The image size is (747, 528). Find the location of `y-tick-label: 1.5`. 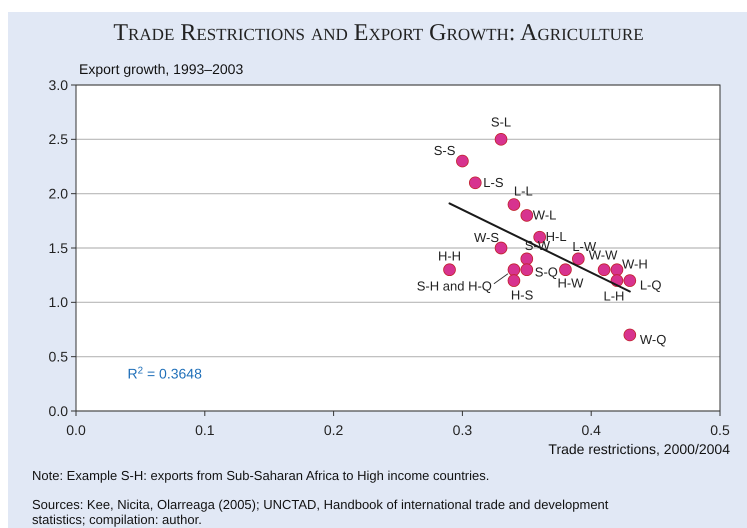

y-tick-label: 1.5 is located at coordinates (58, 248).